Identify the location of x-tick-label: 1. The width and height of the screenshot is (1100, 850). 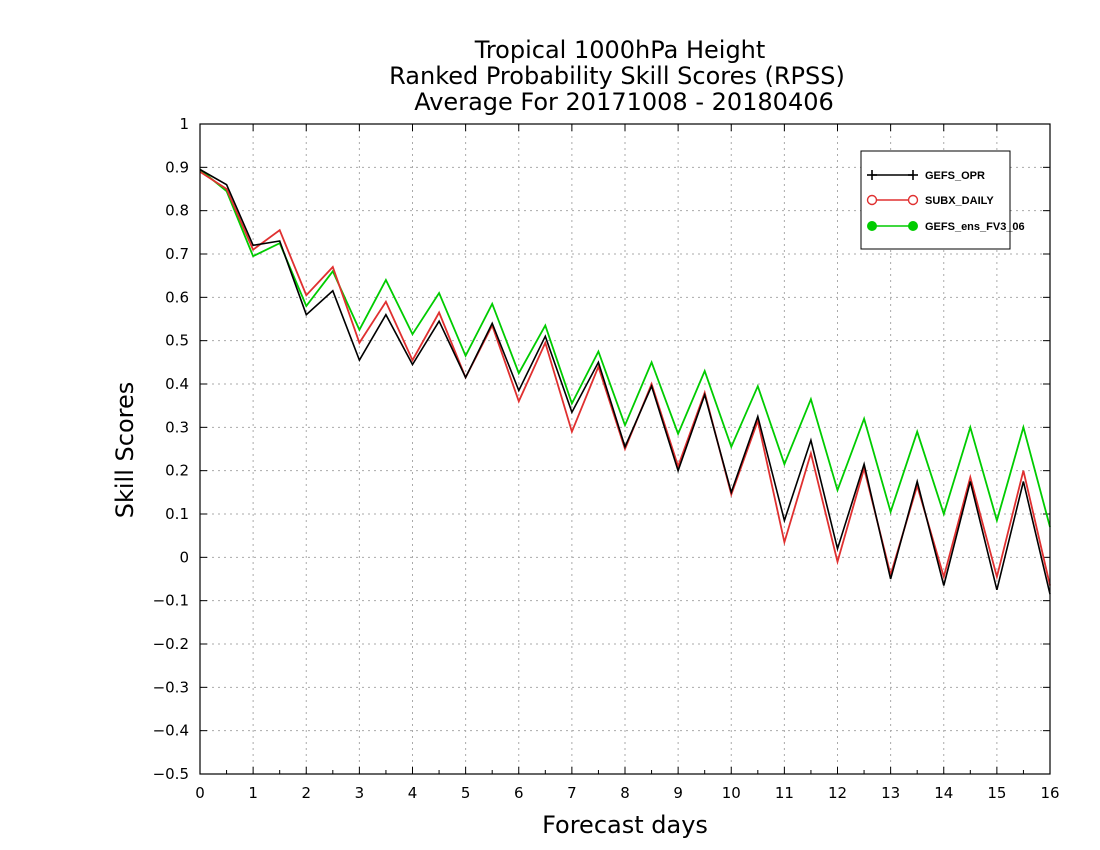
(253, 793).